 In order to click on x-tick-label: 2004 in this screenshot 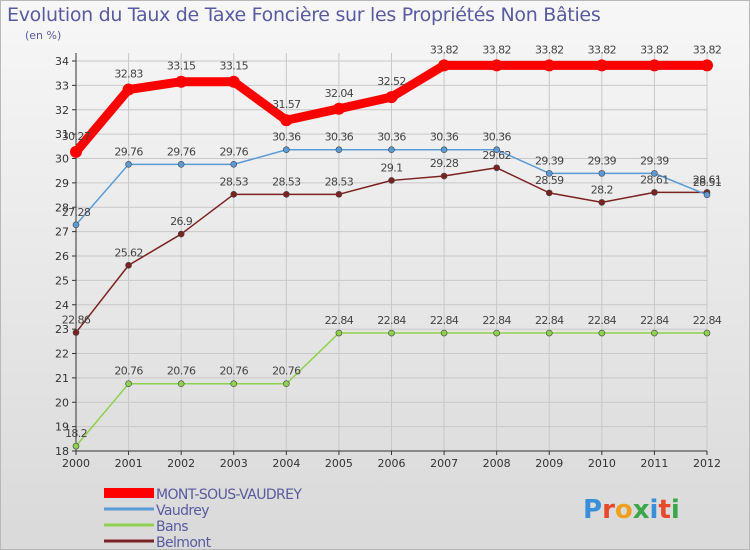, I will do `click(286, 463)`.